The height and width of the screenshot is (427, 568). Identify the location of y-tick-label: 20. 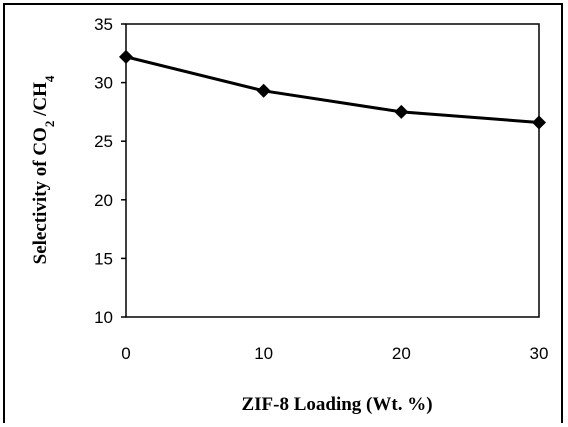
(103, 200).